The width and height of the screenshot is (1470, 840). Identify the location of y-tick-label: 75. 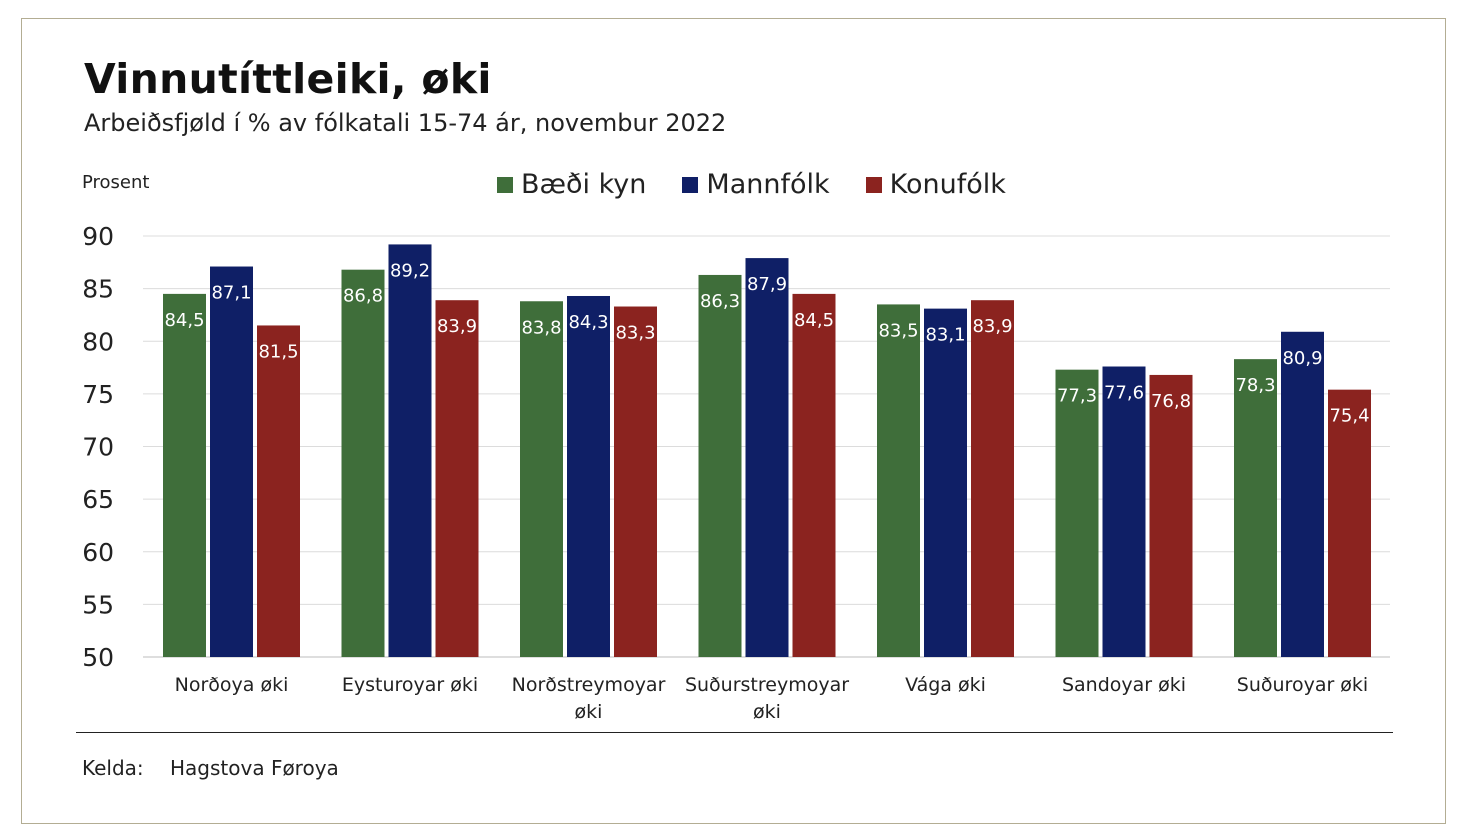
(98, 394).